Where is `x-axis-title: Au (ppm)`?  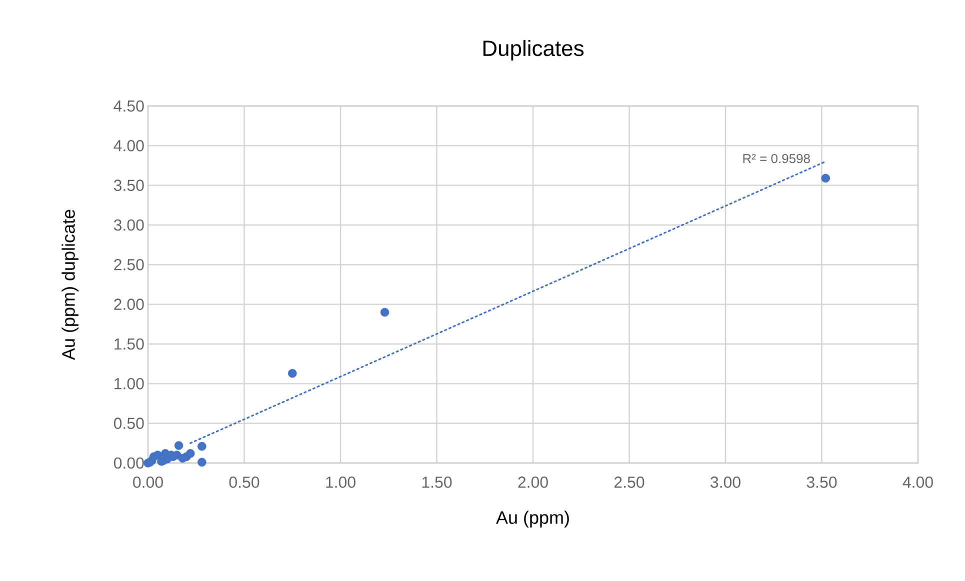
x-axis-title: Au (ppm) is located at coordinates (532, 519).